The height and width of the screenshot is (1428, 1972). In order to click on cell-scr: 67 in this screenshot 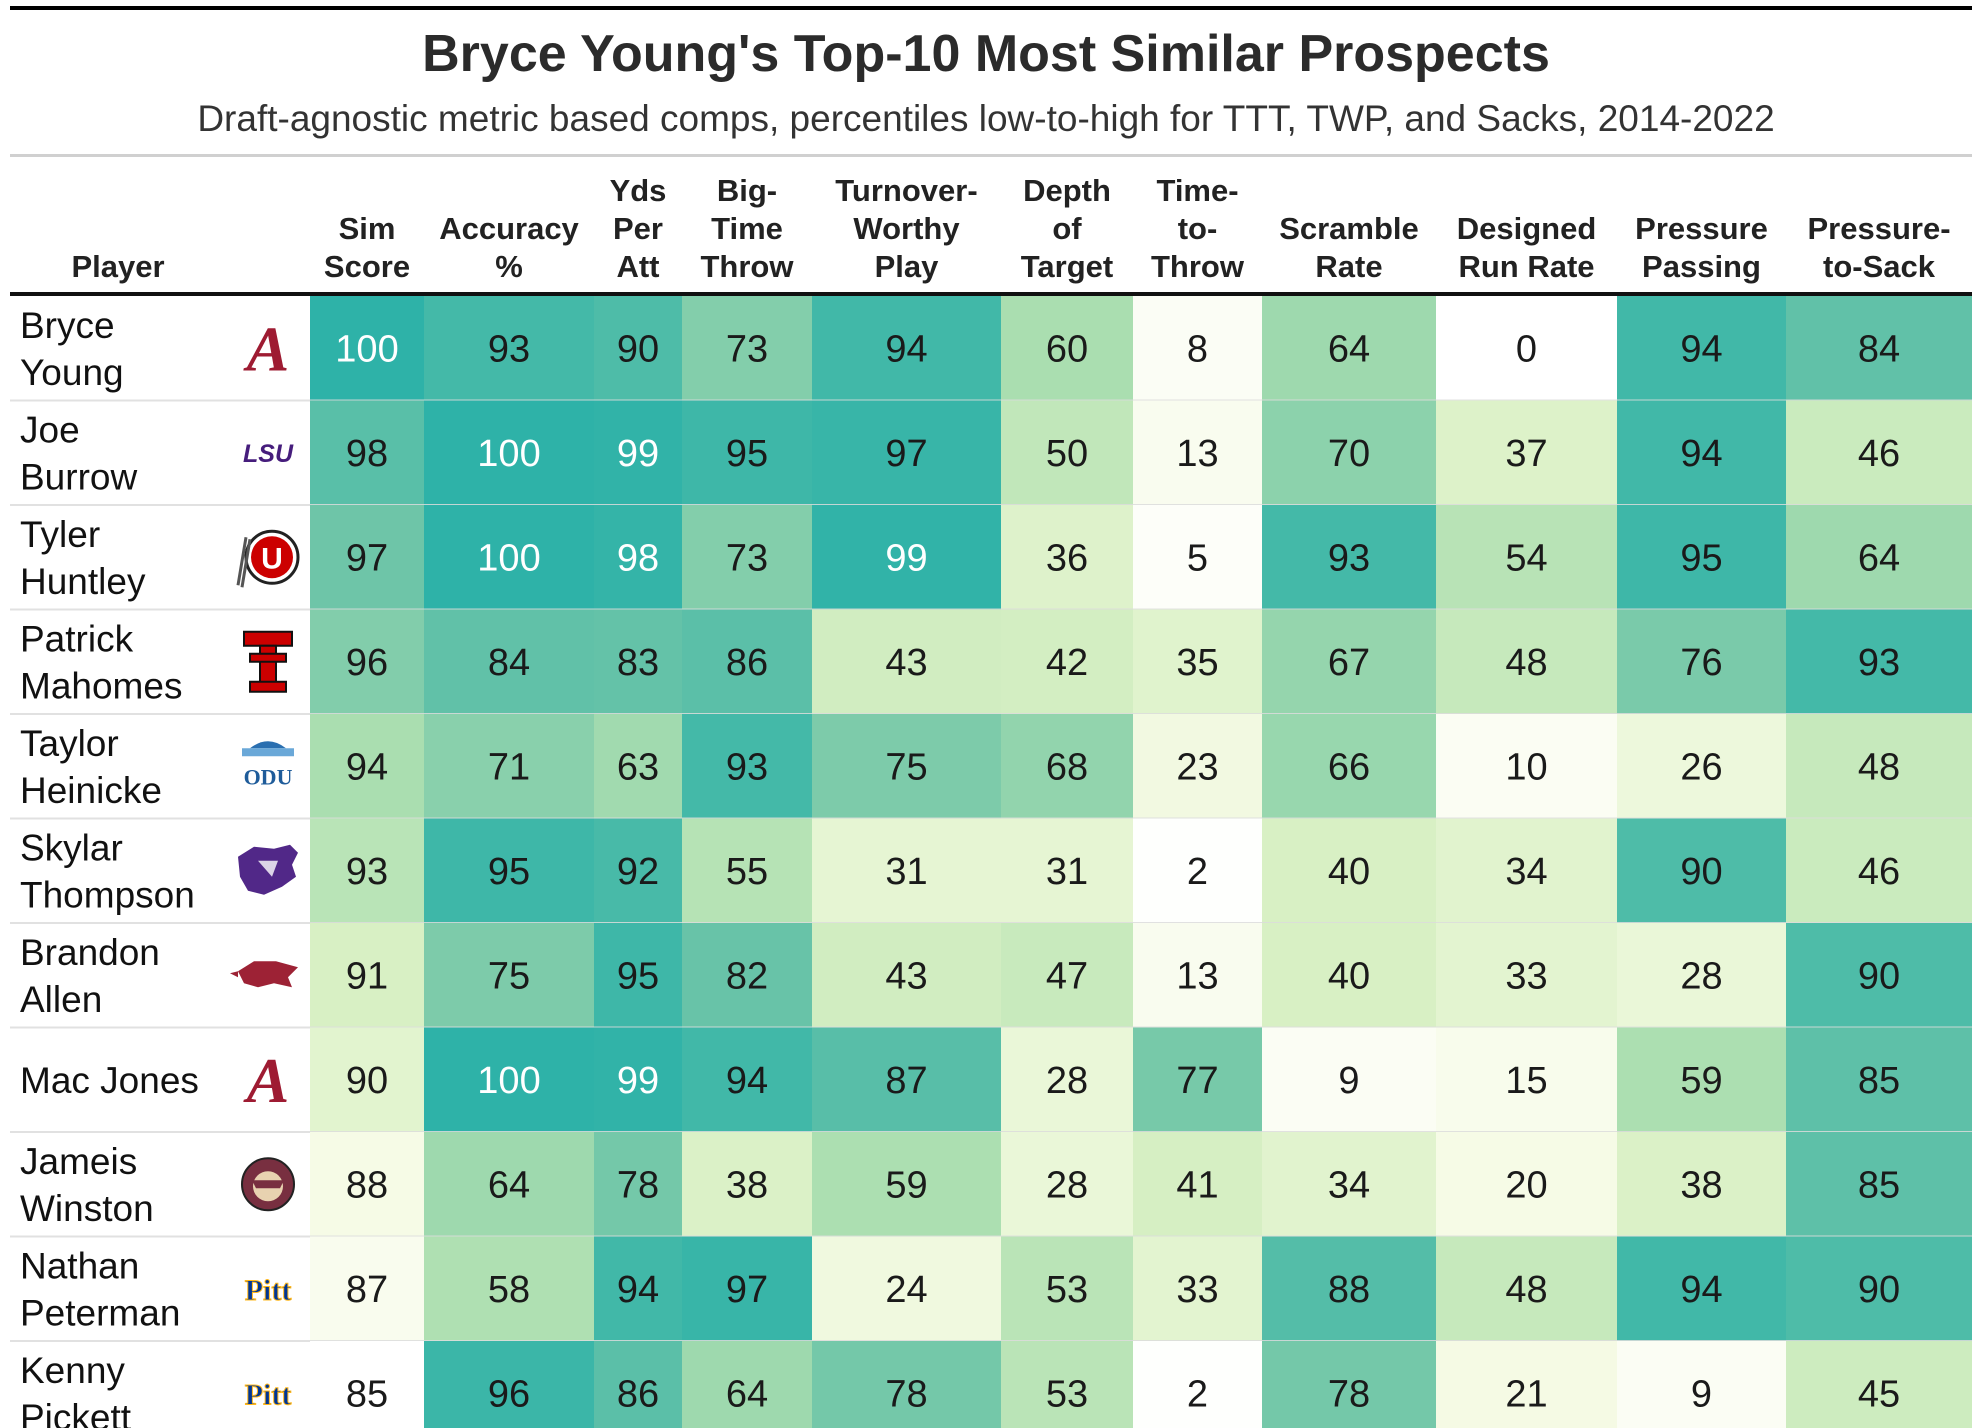, I will do `click(1349, 663)`.